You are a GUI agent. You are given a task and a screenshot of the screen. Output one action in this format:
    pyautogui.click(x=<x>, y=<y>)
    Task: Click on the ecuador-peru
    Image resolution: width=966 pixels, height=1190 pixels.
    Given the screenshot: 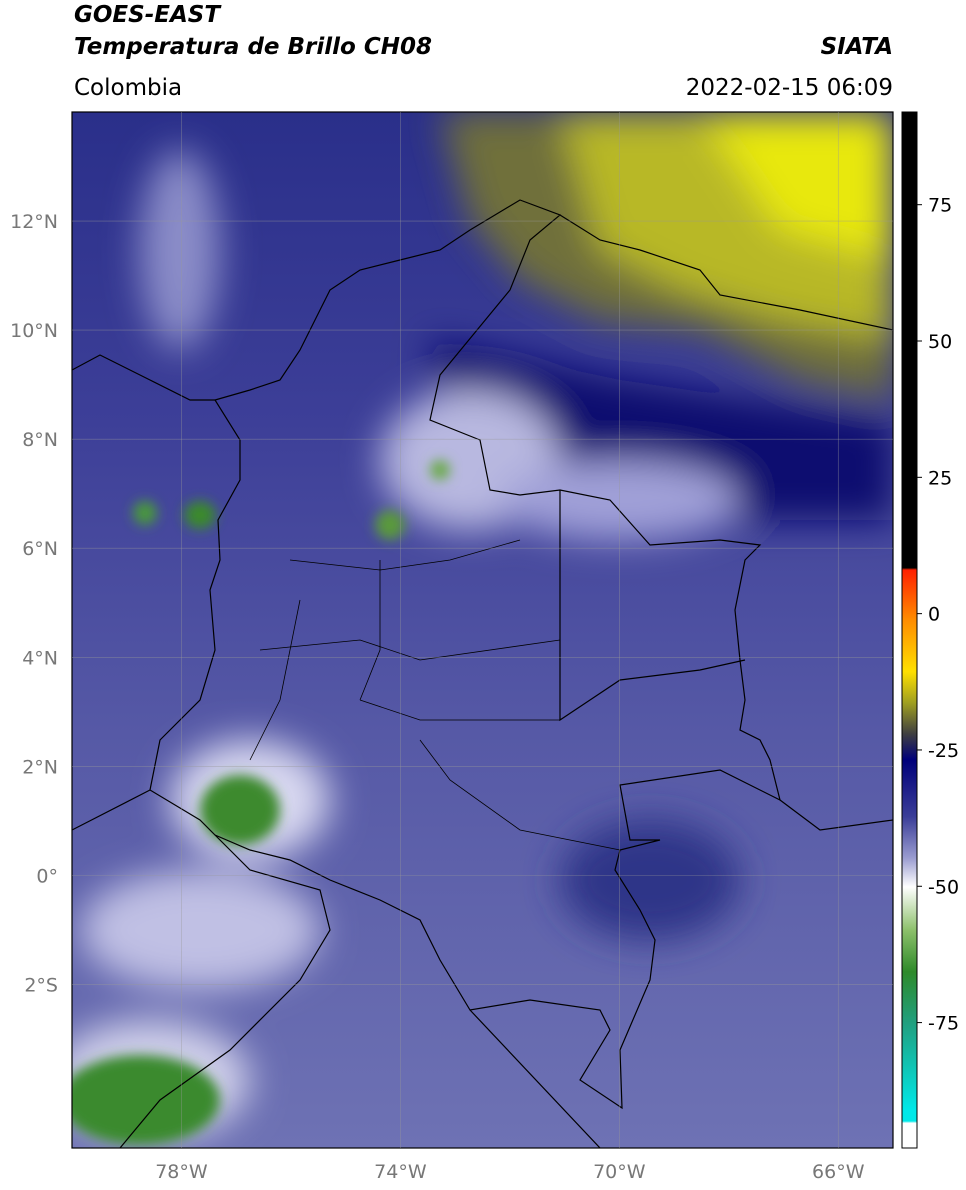 What is the action you would take?
    pyautogui.click(x=201, y=968)
    